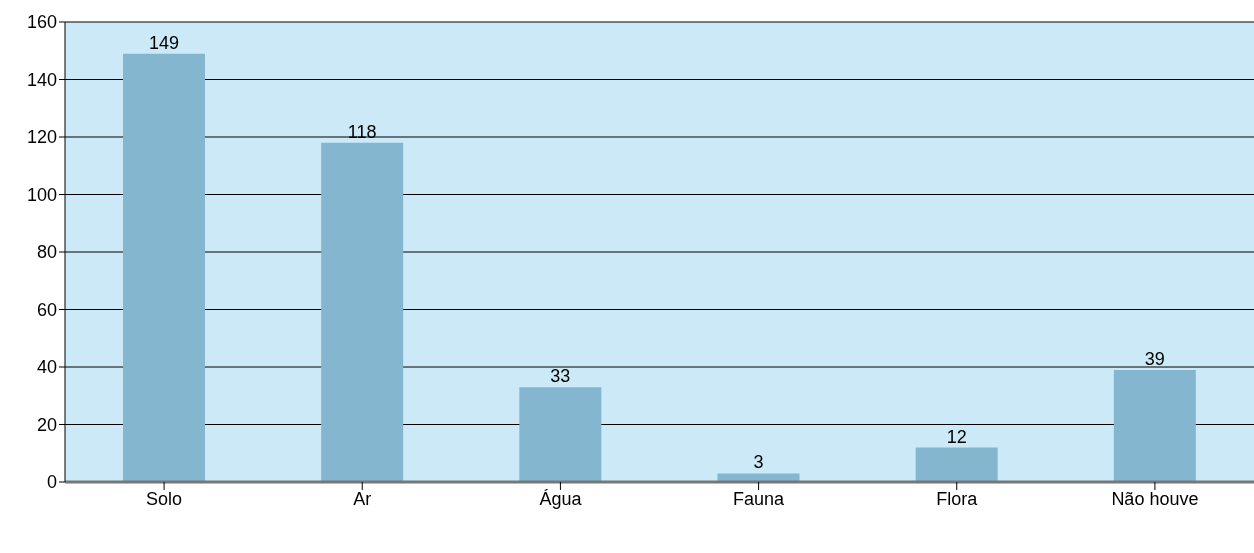 This screenshot has height=553, width=1254. Describe the element at coordinates (362, 131) in the screenshot. I see `data-label: 118` at that location.